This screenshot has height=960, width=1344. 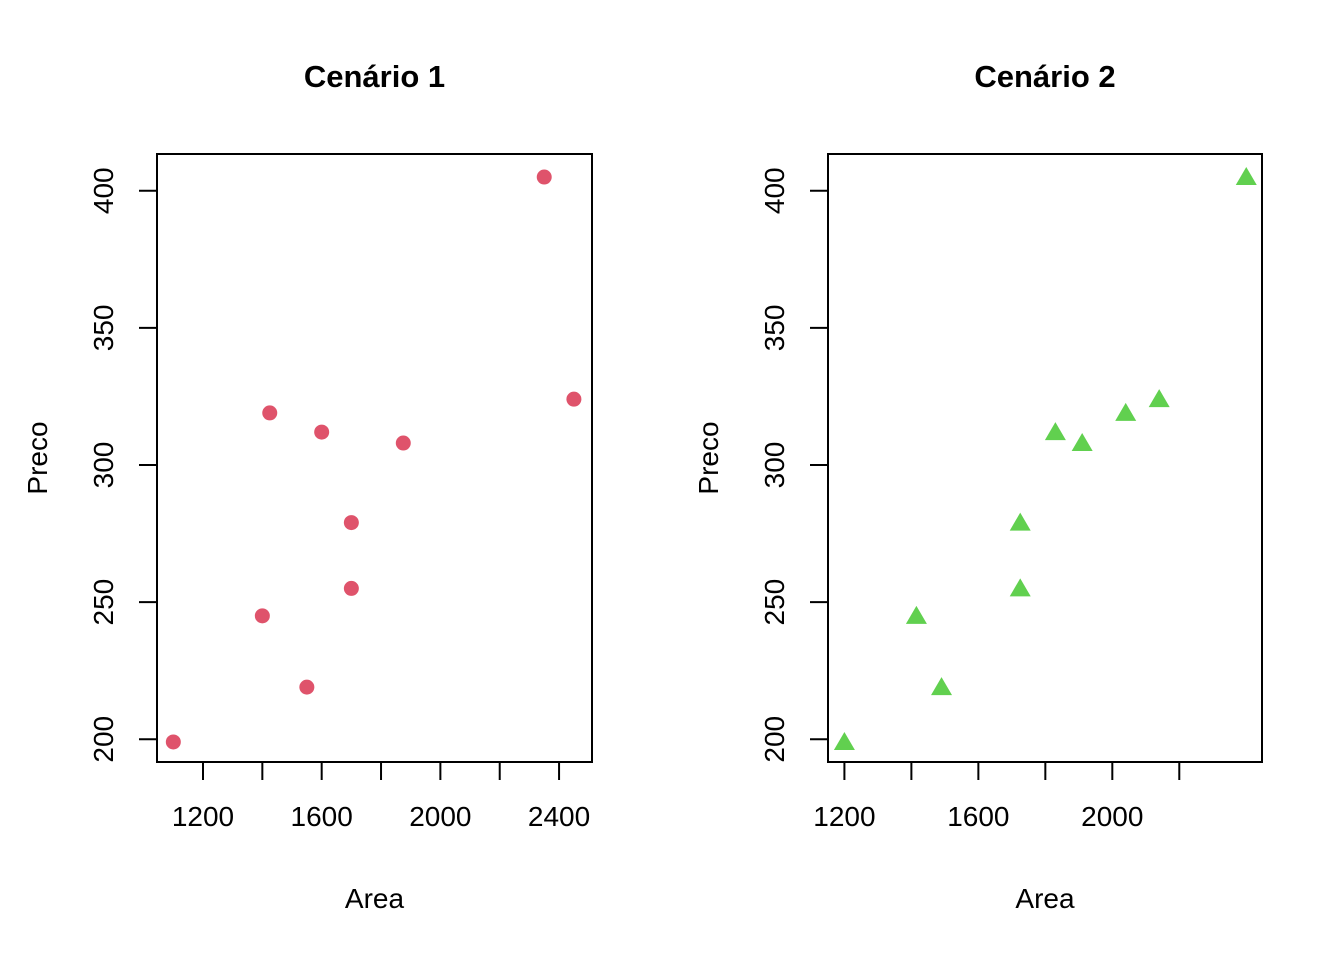 I want to click on chart-1-y-tick-label: 200, so click(x=103, y=739).